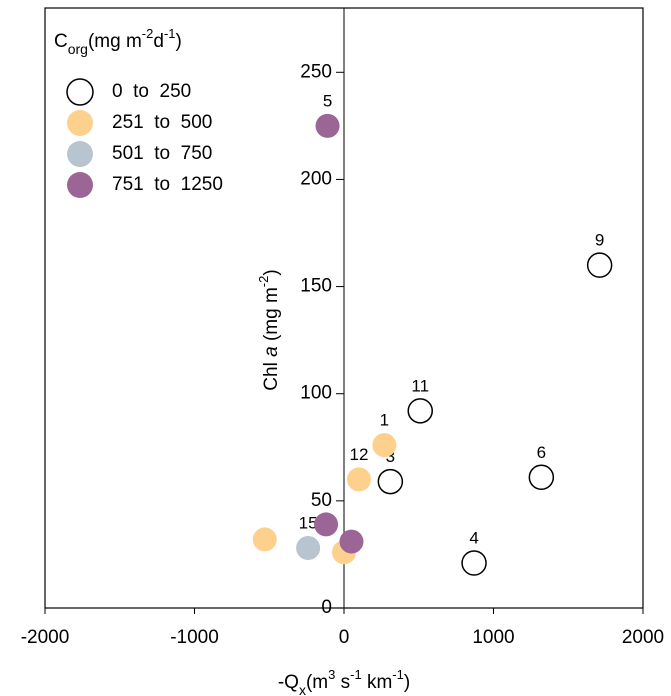  Describe the element at coordinates (344, 637) in the screenshot. I see `x-tick-label: 0` at that location.